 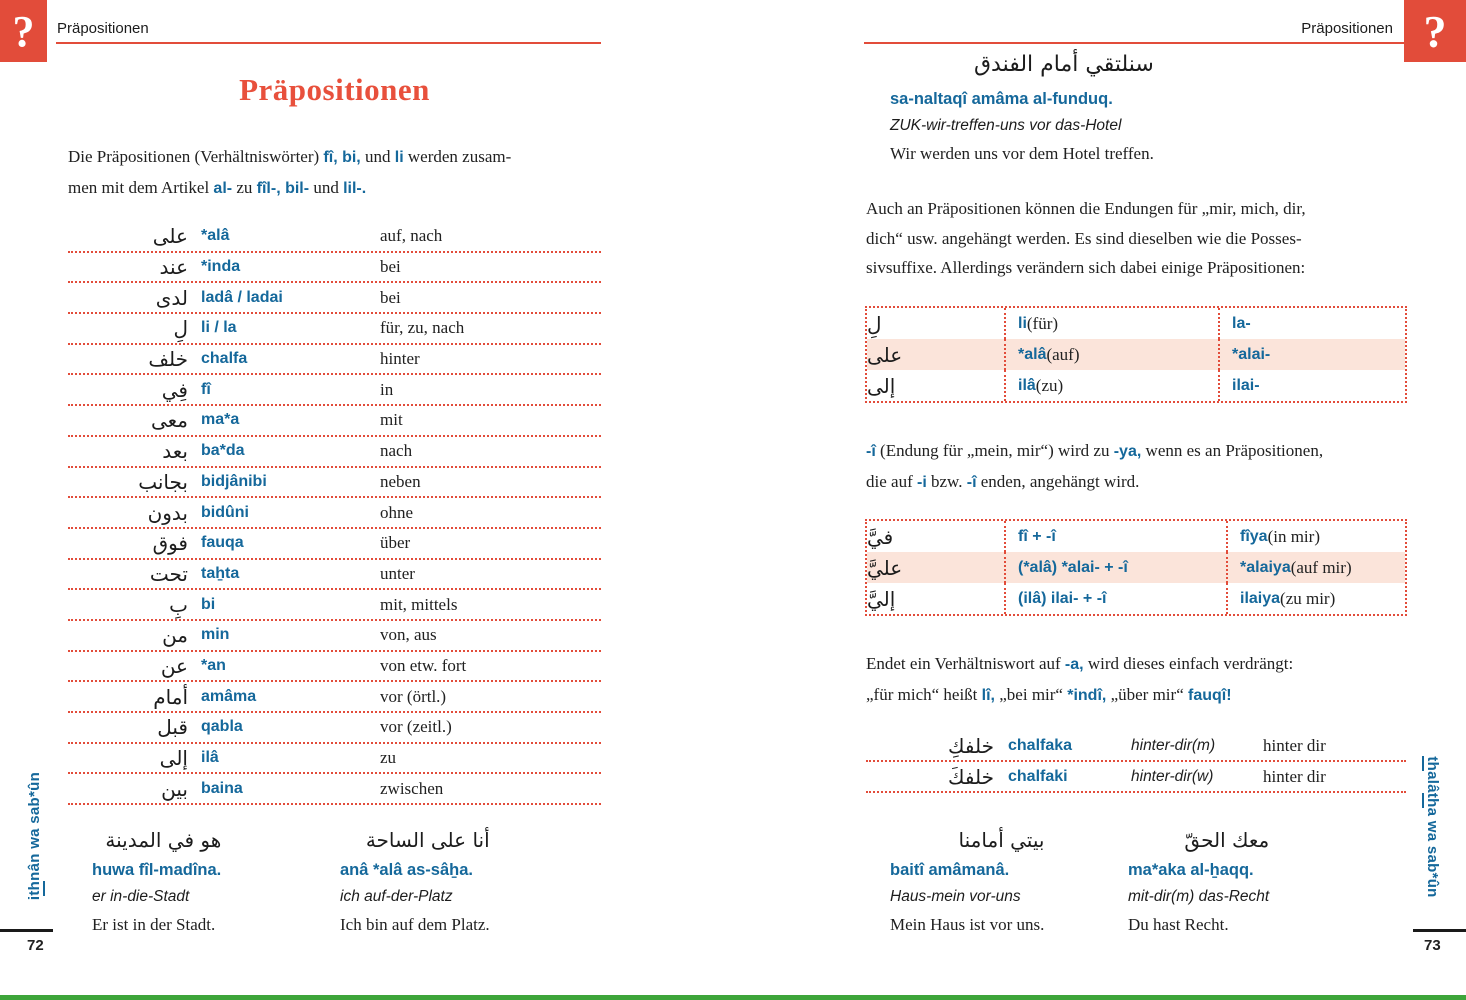 What do you see at coordinates (334, 728) in the screenshot?
I see `table-row: قبل qabla vor (zeitl.)` at bounding box center [334, 728].